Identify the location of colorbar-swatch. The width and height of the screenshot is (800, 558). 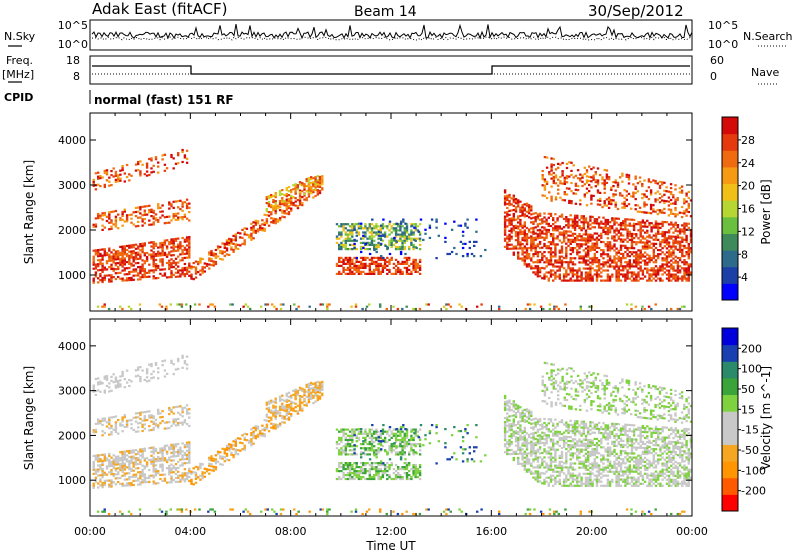
(730, 142).